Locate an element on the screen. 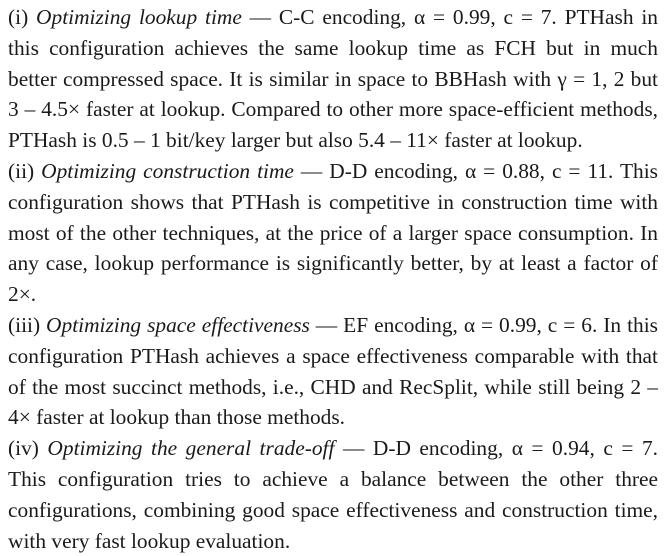  item-title: Optimizing construction time is located at coordinates (167, 170).